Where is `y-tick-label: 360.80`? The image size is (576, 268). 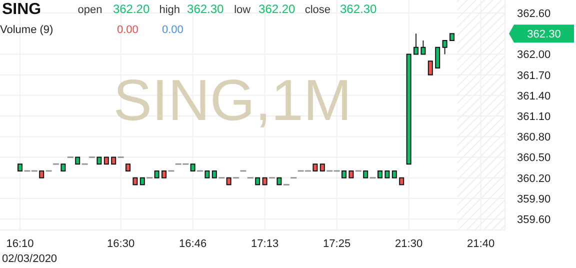 y-tick-label: 360.80 is located at coordinates (534, 138).